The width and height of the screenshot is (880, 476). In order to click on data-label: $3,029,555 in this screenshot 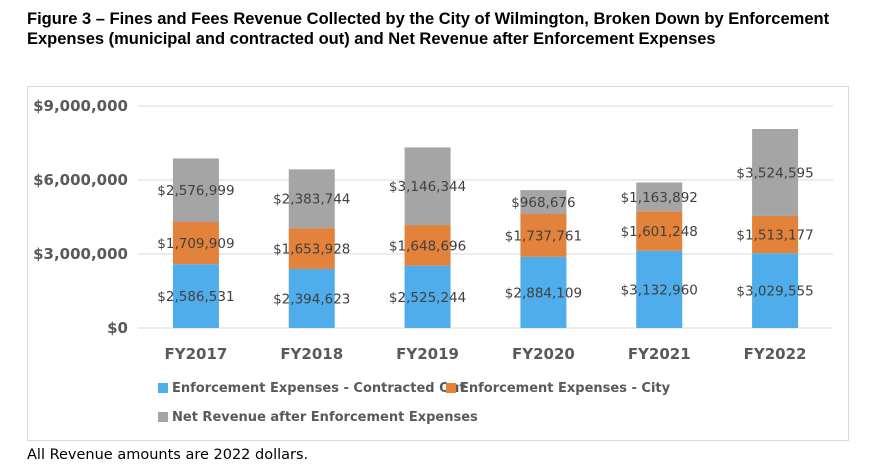, I will do `click(774, 292)`.